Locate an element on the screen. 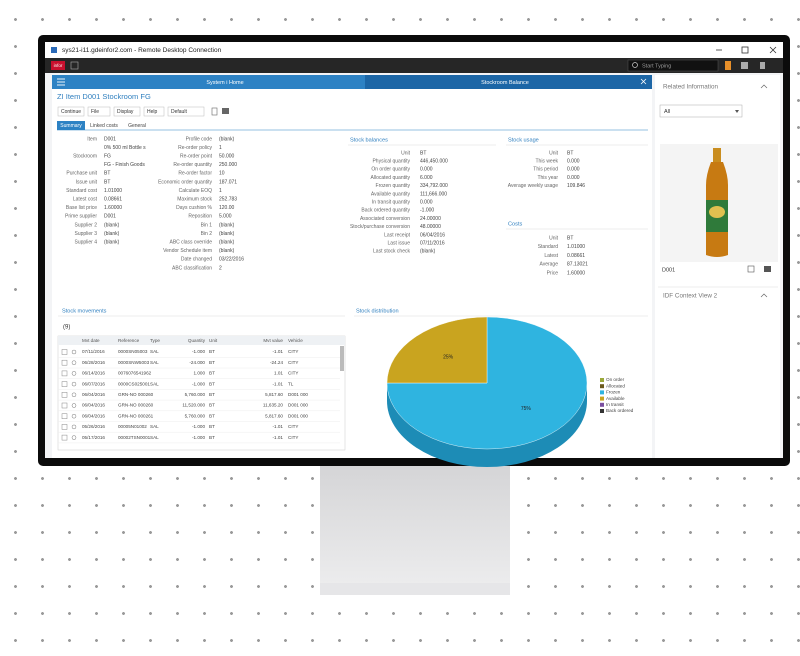  field-value: 48.00000 is located at coordinates (430, 227).